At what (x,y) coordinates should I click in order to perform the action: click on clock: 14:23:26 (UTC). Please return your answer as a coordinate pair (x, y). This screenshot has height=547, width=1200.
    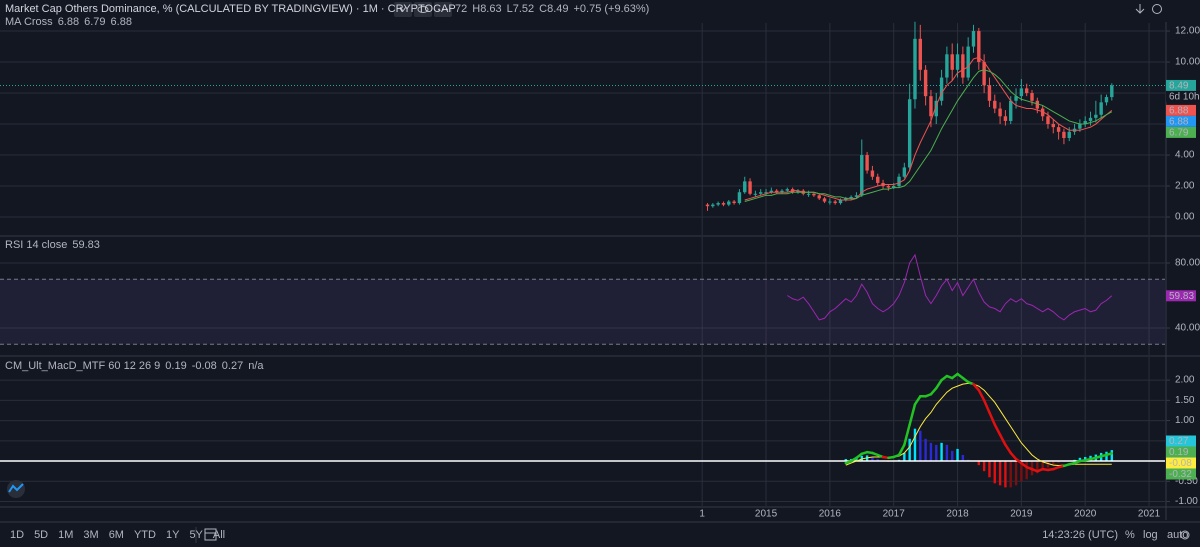
    Looking at the image, I should click on (1080, 535).